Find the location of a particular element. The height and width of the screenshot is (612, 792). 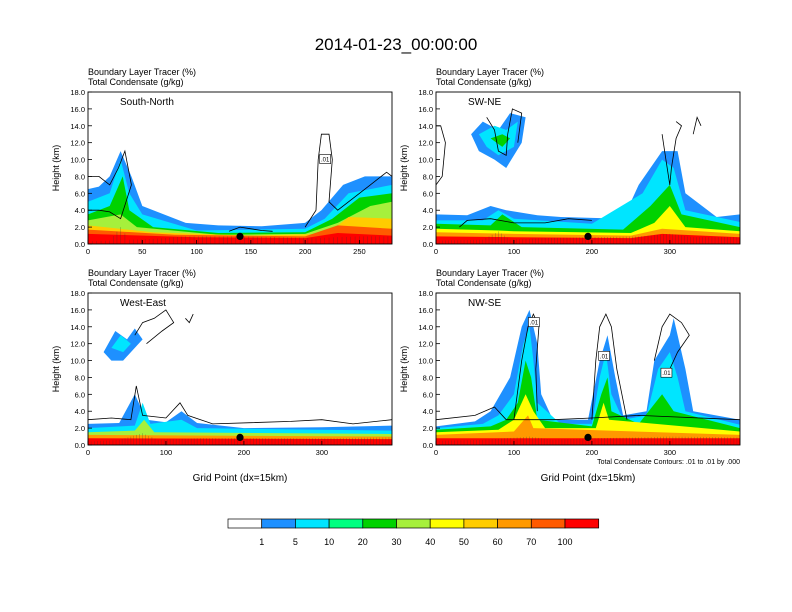

colorbar-label: 100 is located at coordinates (564, 542).